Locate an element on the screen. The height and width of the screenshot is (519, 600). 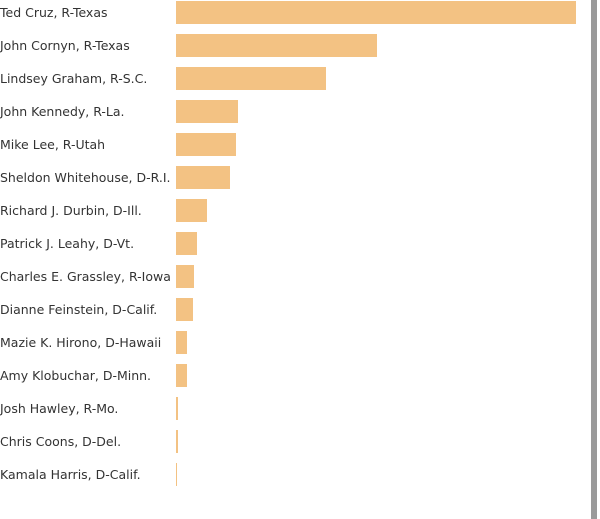
category-label: Charles E. Grassley, R-Iowa is located at coordinates (85, 276).